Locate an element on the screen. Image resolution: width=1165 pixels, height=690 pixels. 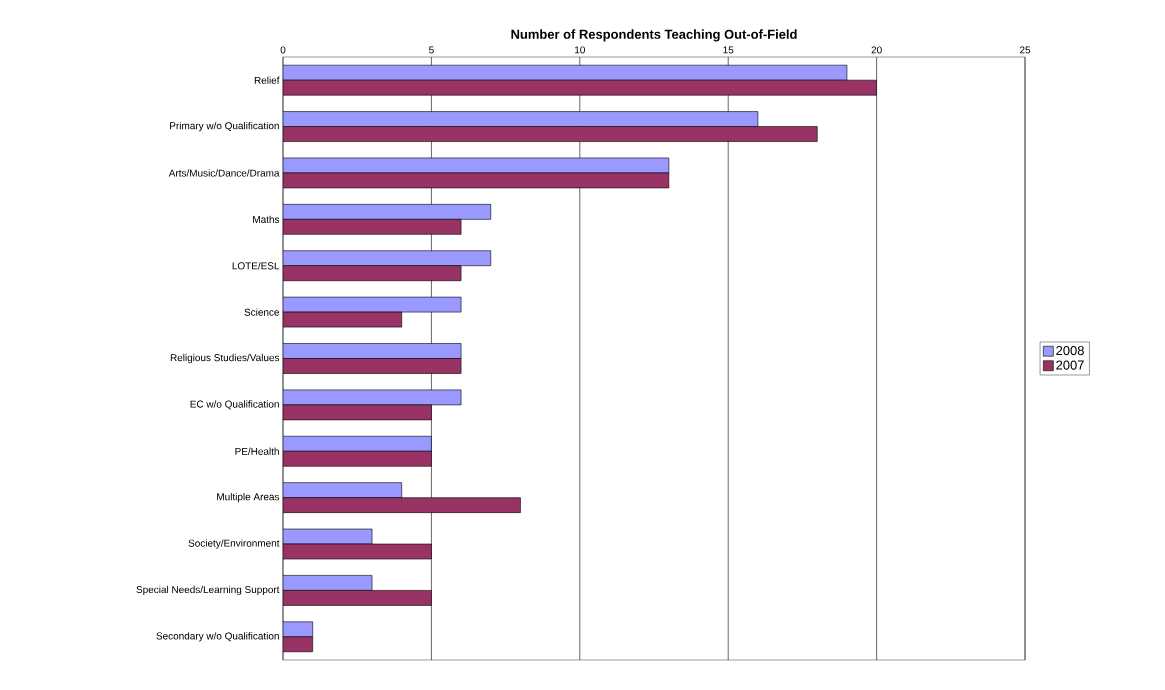
y-tick-label: Relief is located at coordinates (267, 80).